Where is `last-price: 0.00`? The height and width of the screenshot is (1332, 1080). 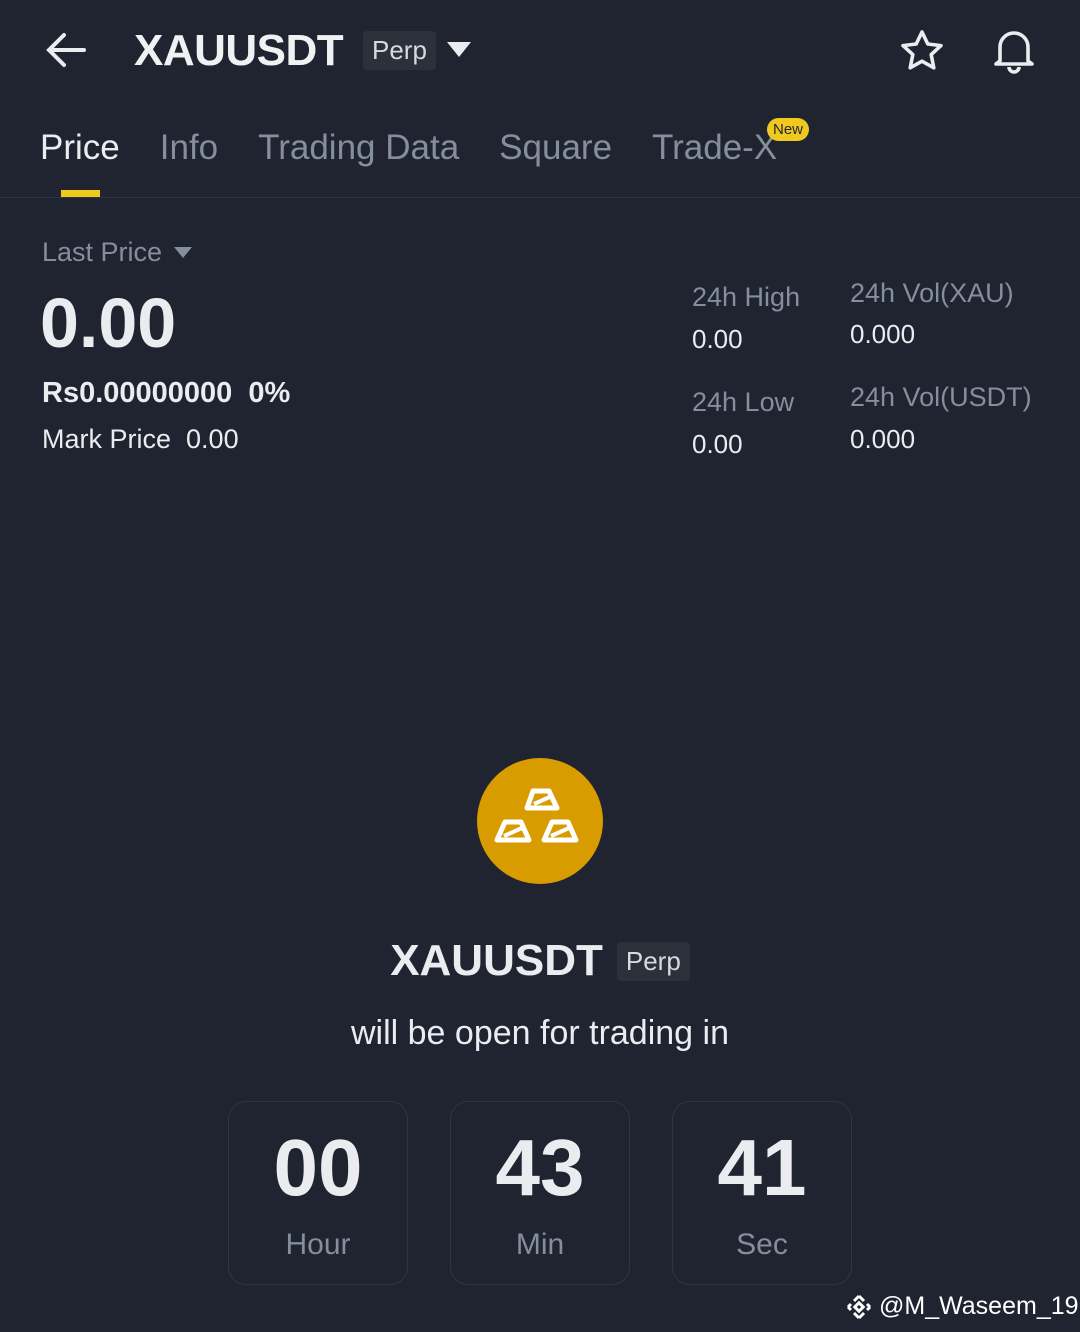
last-price: 0.00 is located at coordinates (108, 323).